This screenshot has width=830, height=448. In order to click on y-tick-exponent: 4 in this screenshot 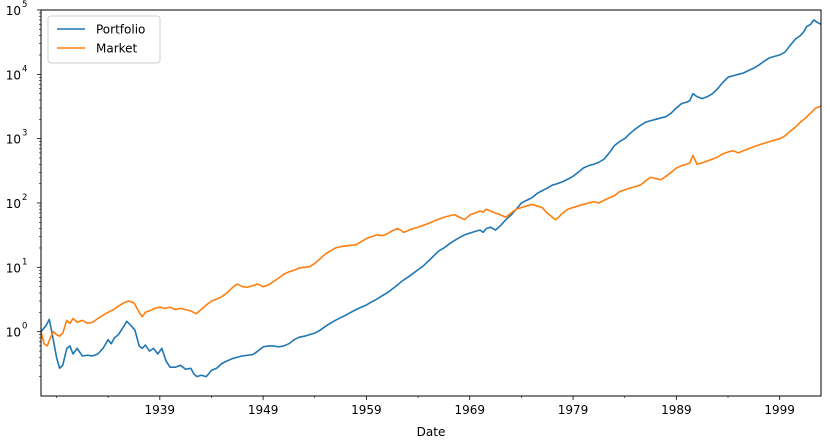, I will do `click(24, 69)`.